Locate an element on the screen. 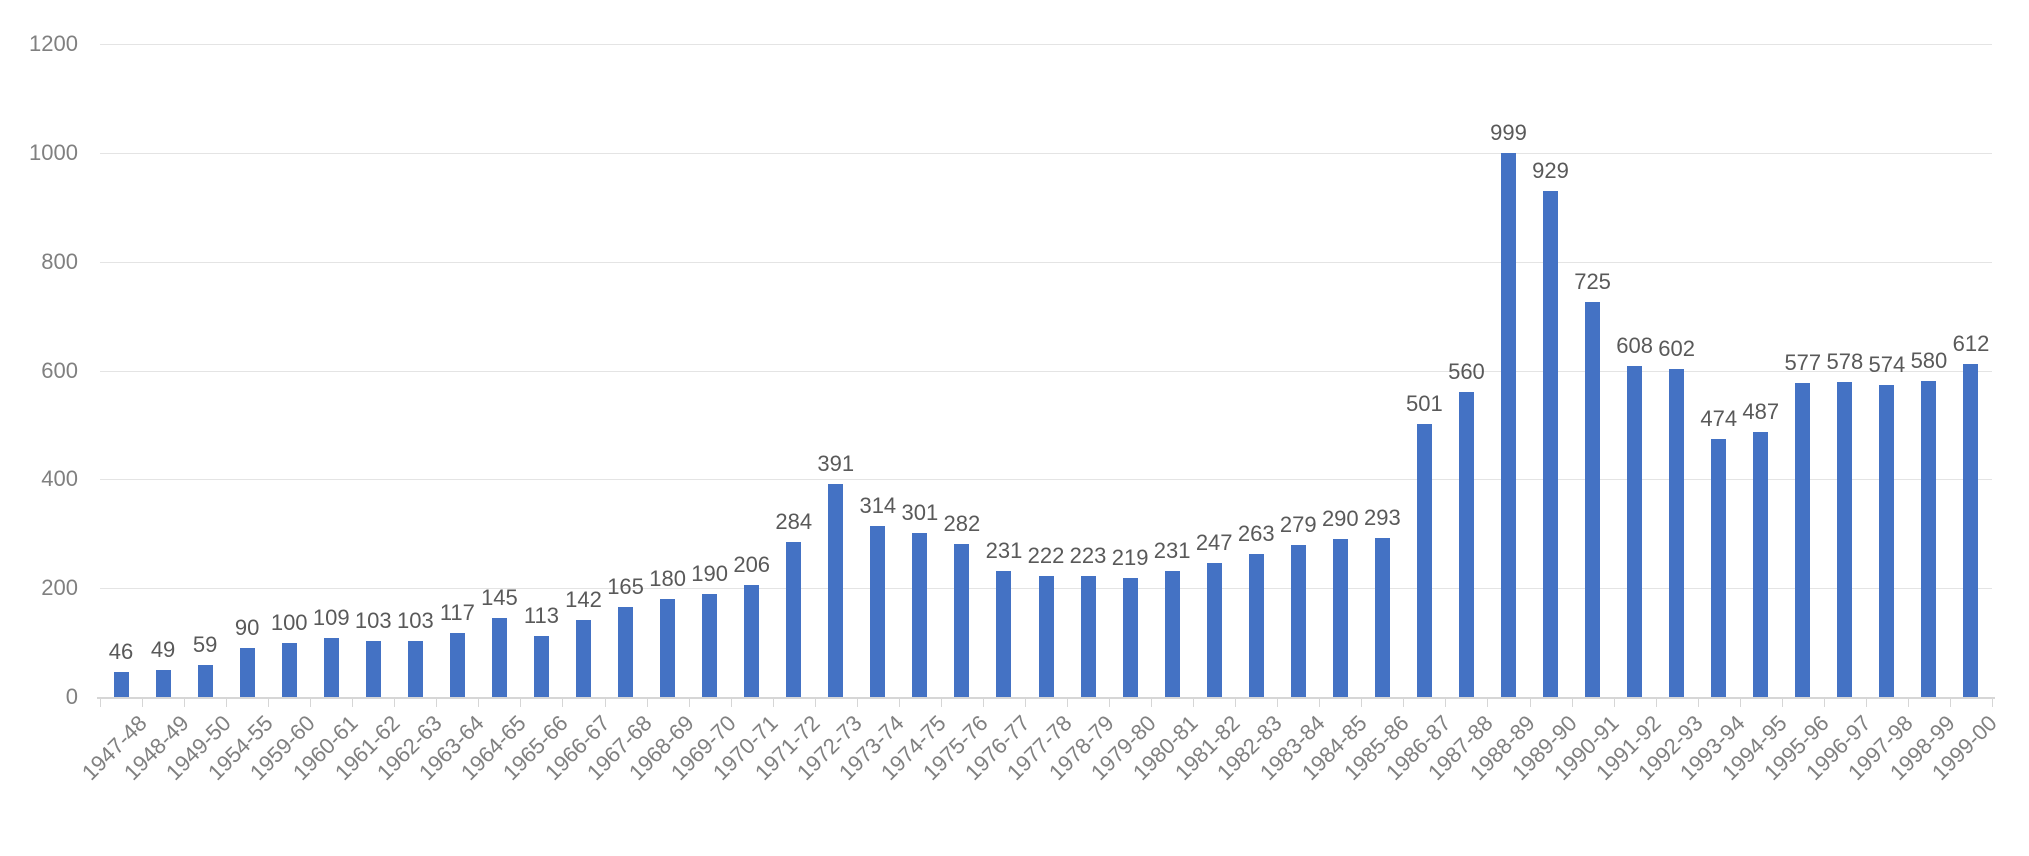 This screenshot has width=2029, height=856. bar-value-label: 223 is located at coordinates (1088, 555).